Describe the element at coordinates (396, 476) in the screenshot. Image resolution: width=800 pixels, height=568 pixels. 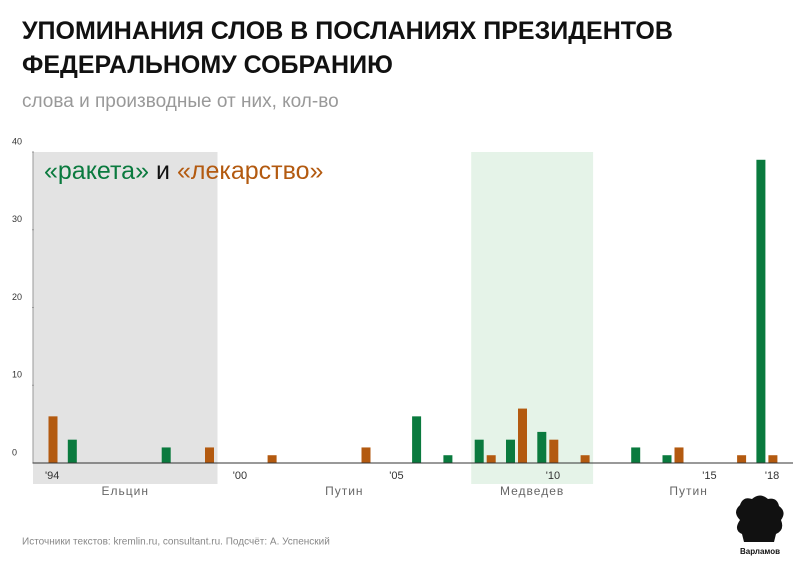
I see `x-tick-label: '05` at that location.